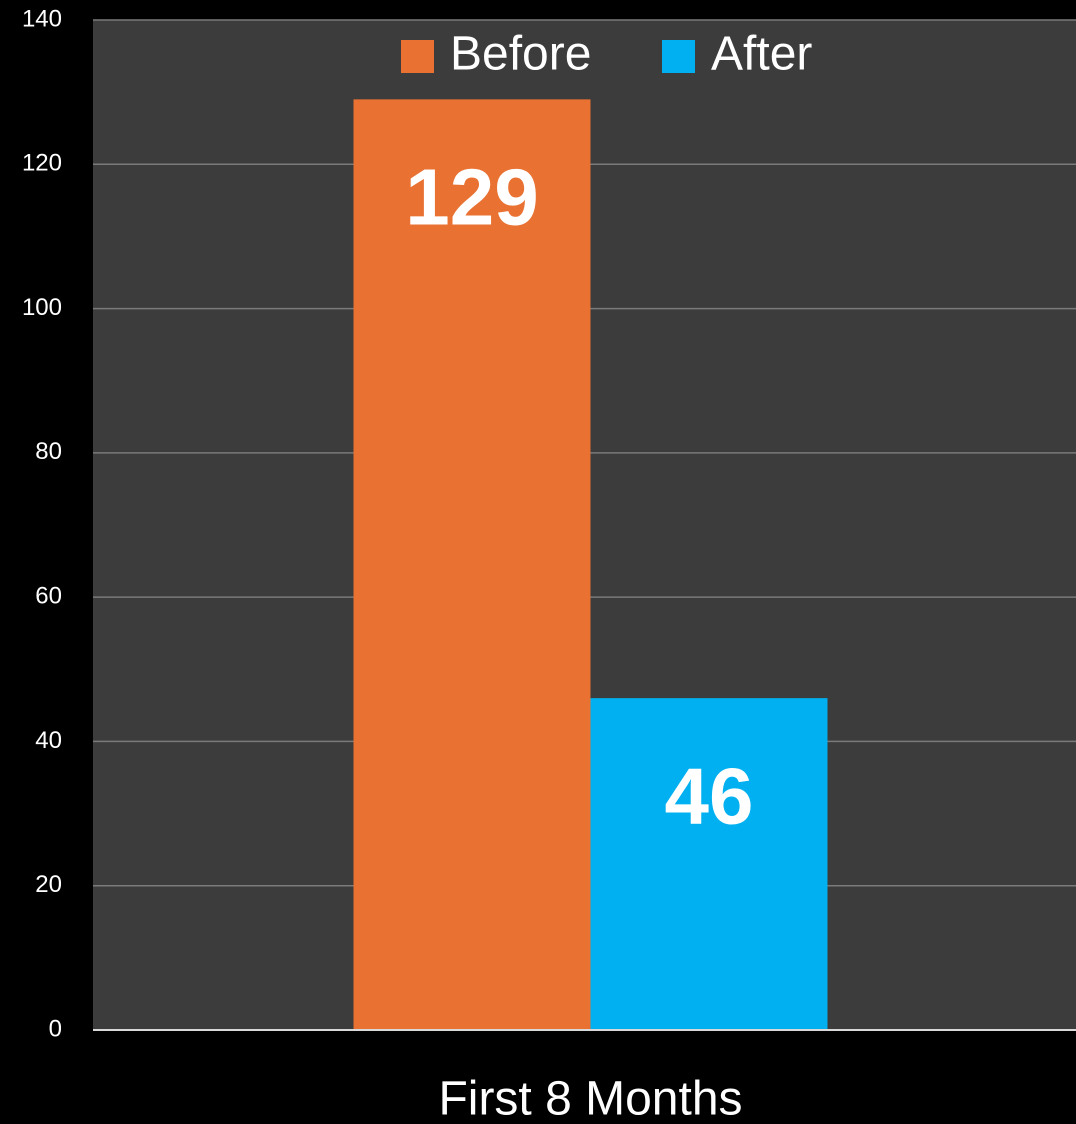  Describe the element at coordinates (520, 54) in the screenshot. I see `legend-label: Before` at that location.